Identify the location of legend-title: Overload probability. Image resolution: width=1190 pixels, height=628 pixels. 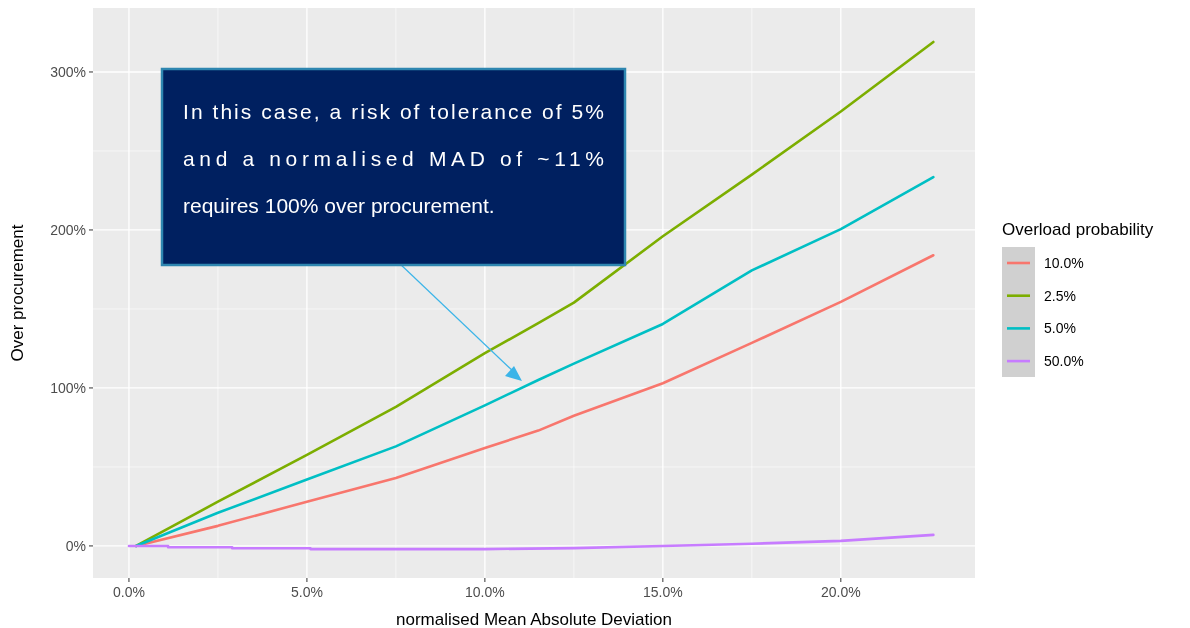
(1078, 229).